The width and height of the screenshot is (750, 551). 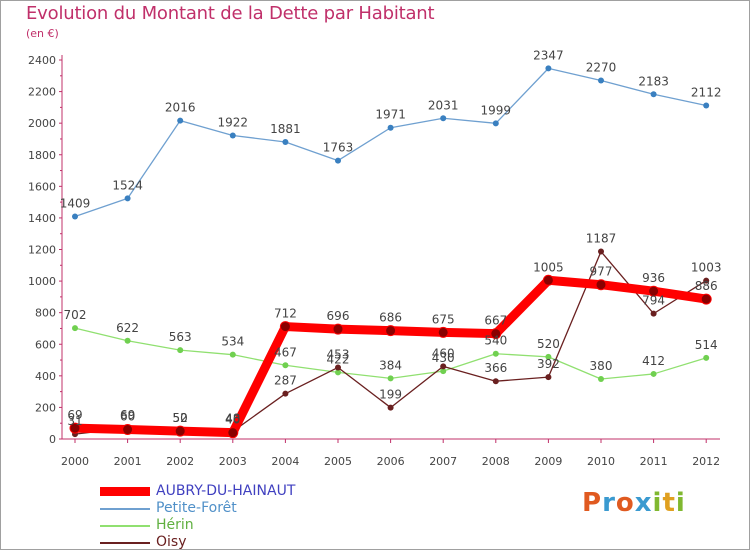 I want to click on logo-letter: i, so click(x=680, y=503).